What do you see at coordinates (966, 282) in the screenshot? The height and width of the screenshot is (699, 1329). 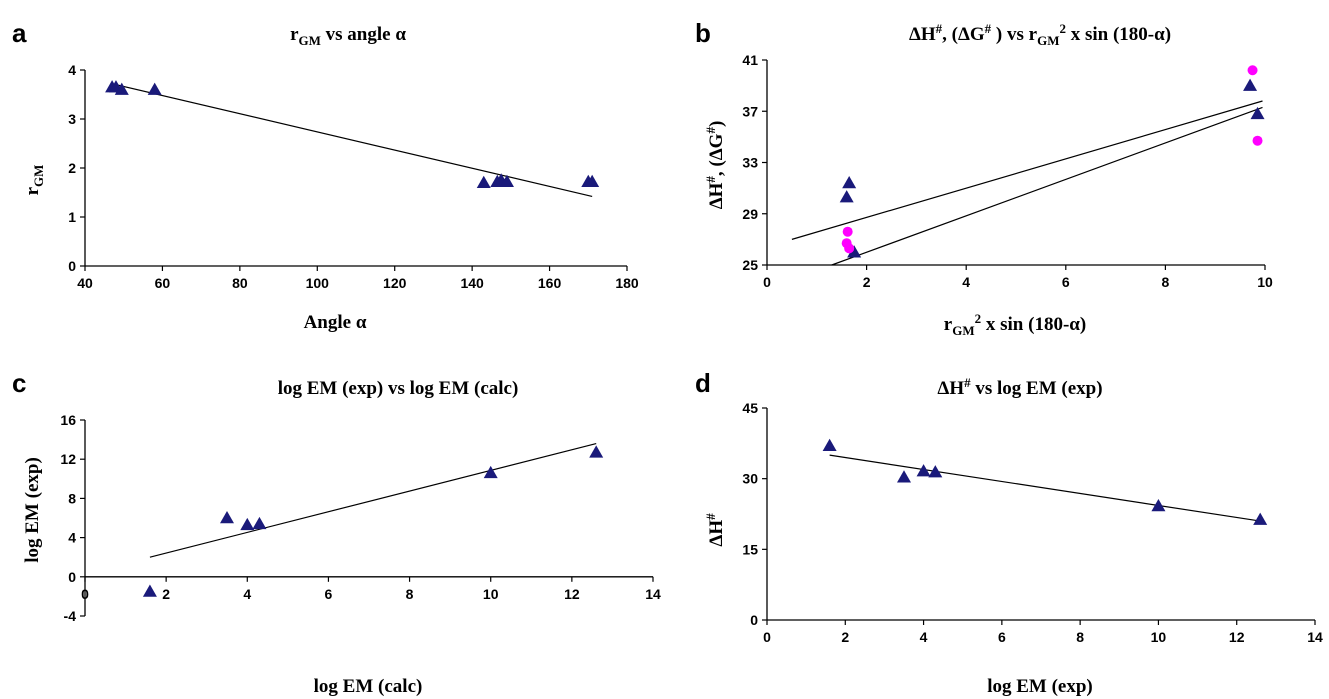 I see `x-tick-label-b: 4` at bounding box center [966, 282].